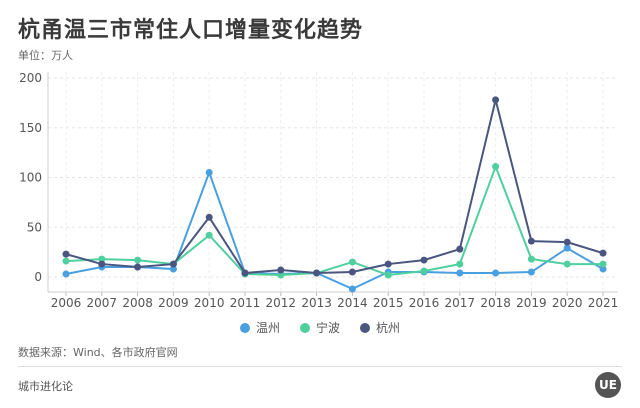 This screenshot has width=640, height=408. I want to click on x-tick-label: 2018, so click(495, 303).